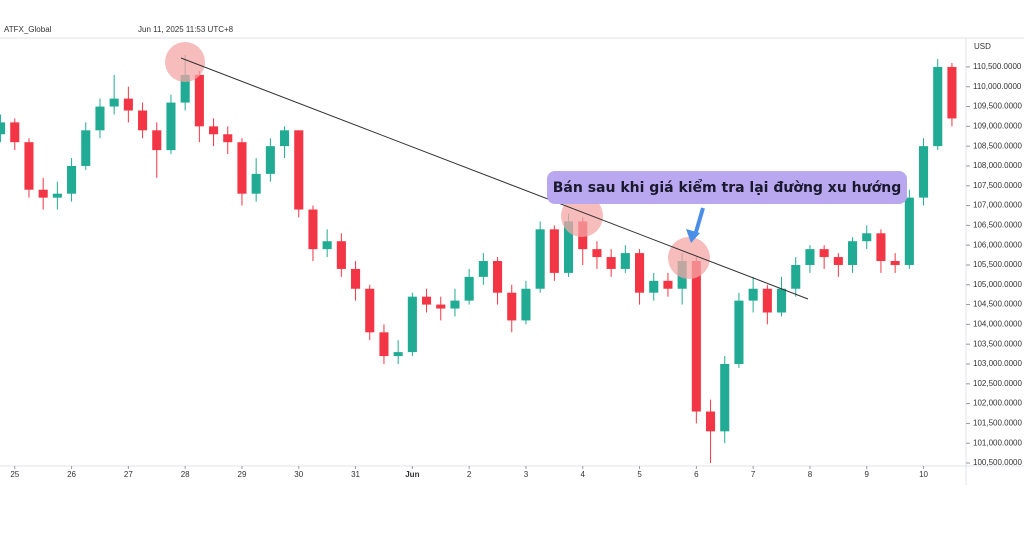  I want to click on x-tick-label: 29, so click(242, 474).